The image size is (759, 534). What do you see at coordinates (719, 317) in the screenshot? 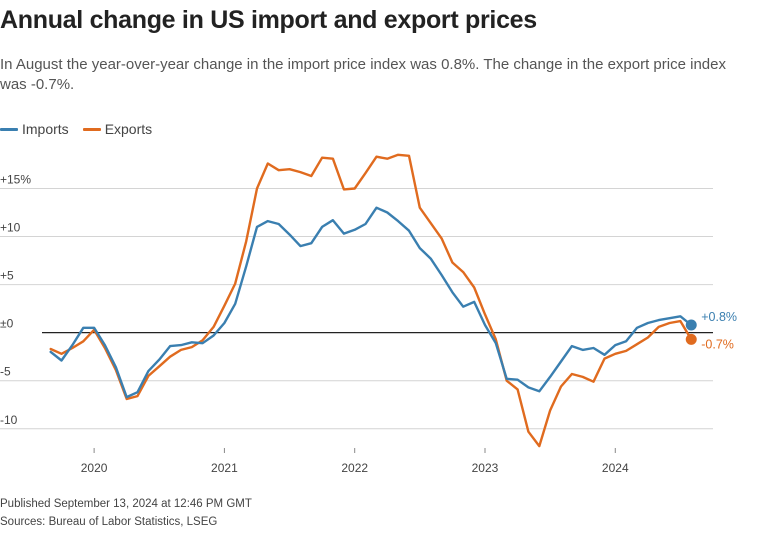
I see `end-label-imports: +0.8%` at bounding box center [719, 317].